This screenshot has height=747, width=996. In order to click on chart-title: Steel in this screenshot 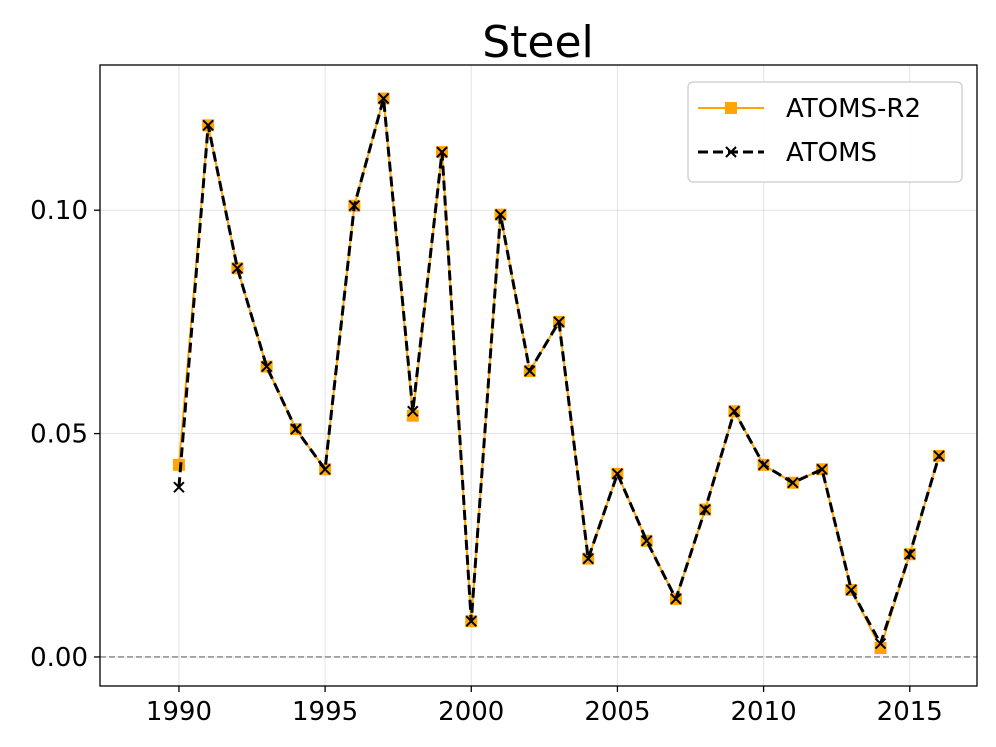, I will do `click(538, 42)`.